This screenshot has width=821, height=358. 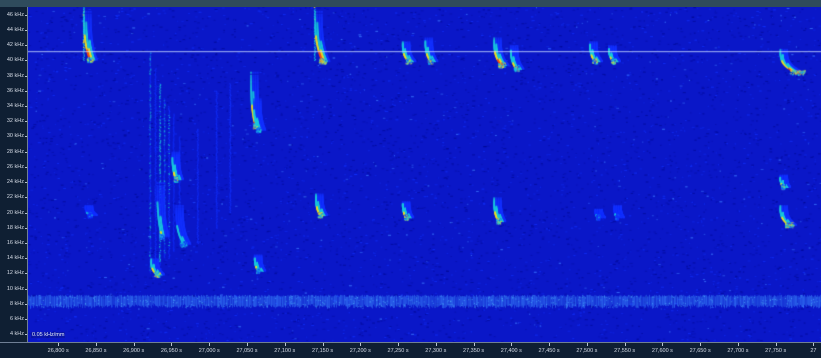 What do you see at coordinates (322, 351) in the screenshot?
I see `x-tick-label: 27,150 s` at bounding box center [322, 351].